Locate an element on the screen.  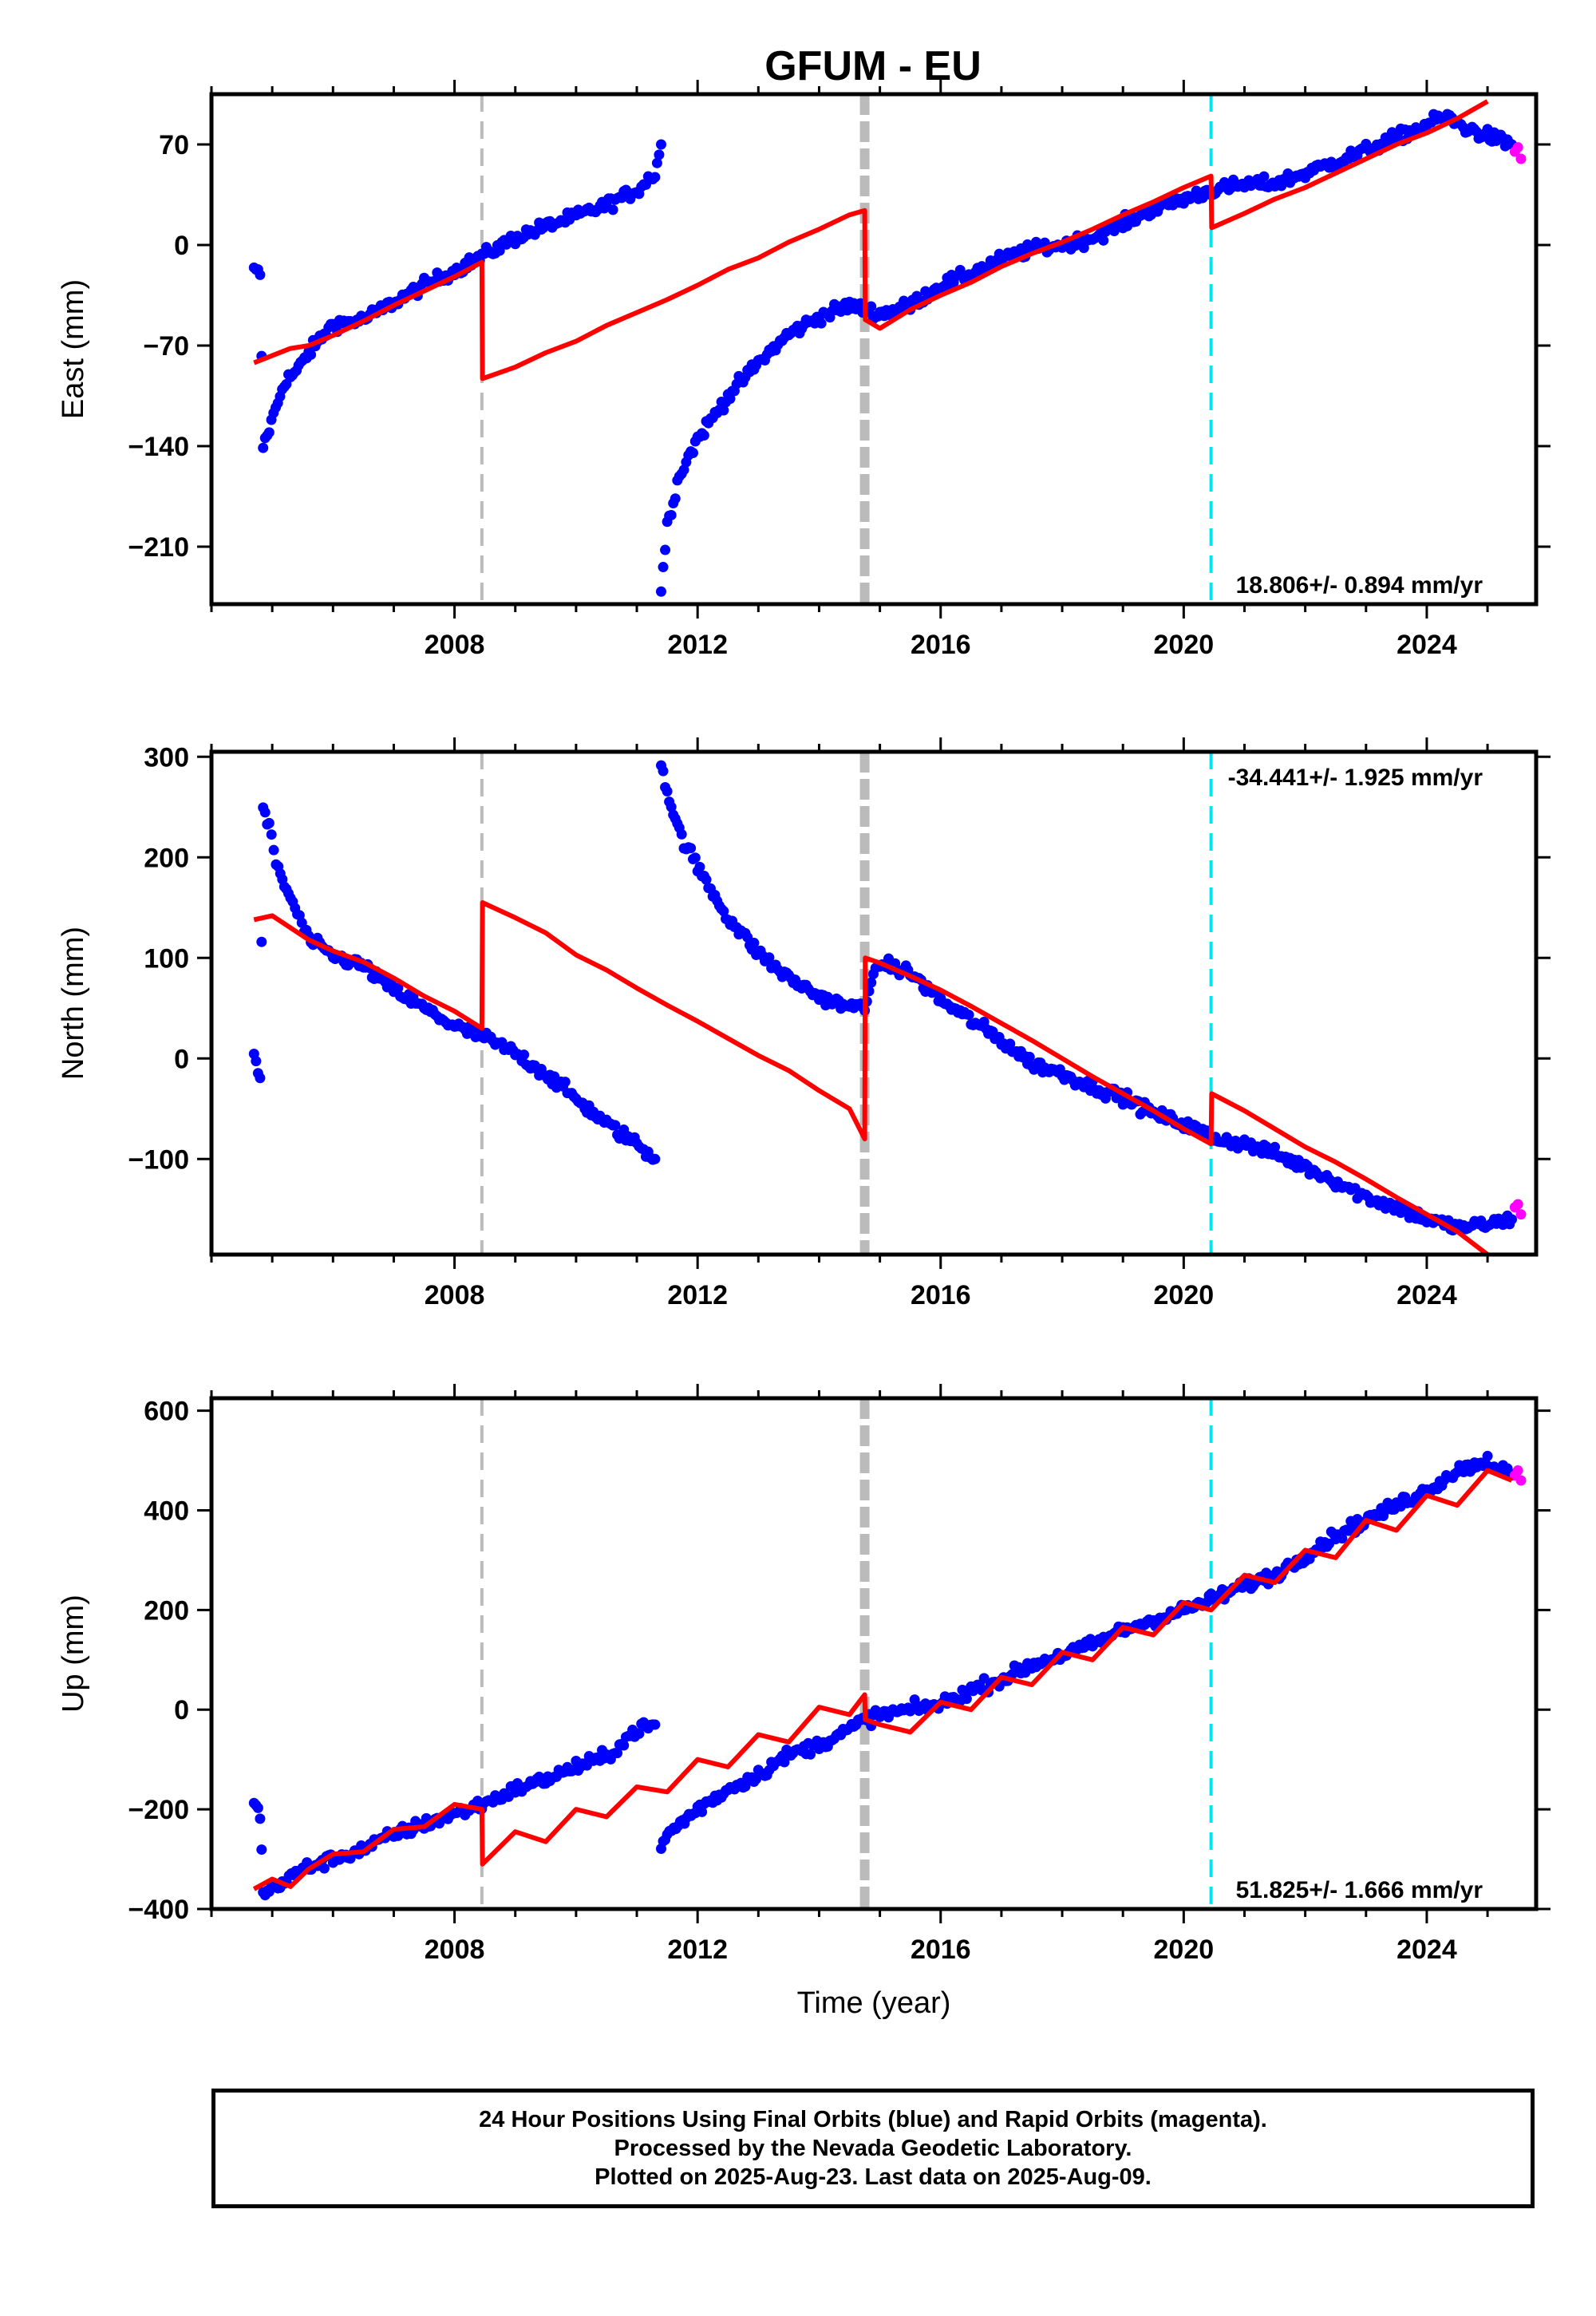
y-tick-label: 70 is located at coordinates (174, 145).